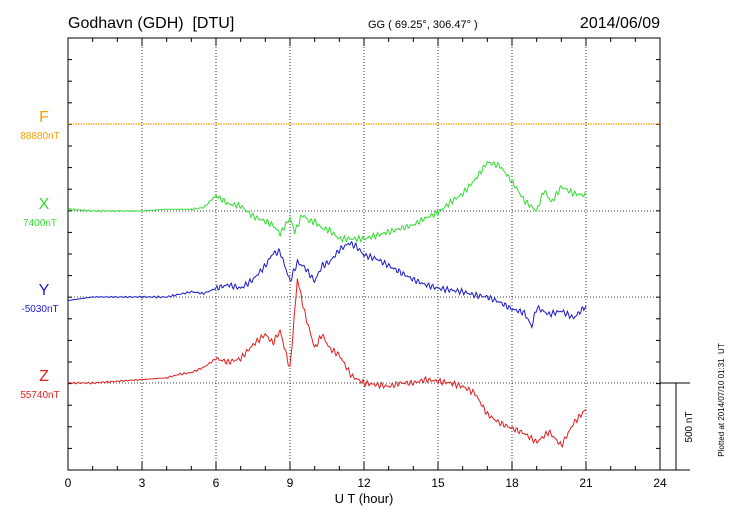 Image resolution: width=730 pixels, height=525 pixels. Describe the element at coordinates (620, 23) in the screenshot. I see `plot-date: 2014/06/09` at that location.